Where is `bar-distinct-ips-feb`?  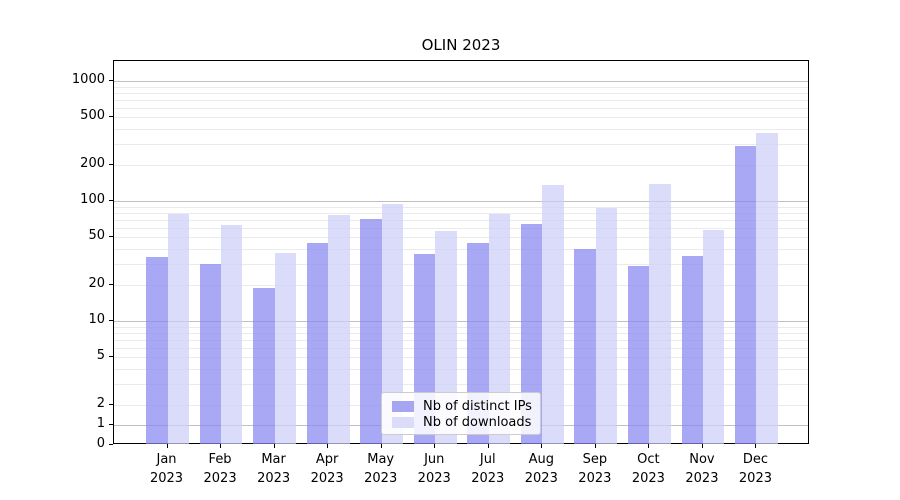
bar-distinct-ips-feb is located at coordinates (210, 353).